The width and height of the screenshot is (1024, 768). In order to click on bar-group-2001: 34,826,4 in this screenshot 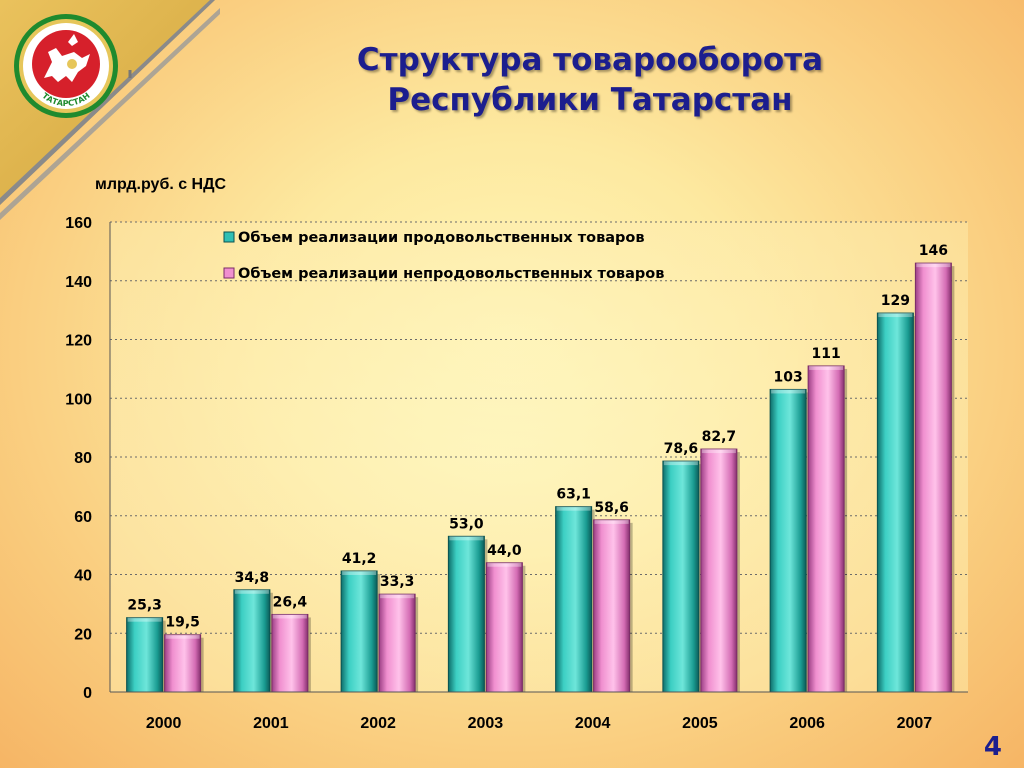, I will do `click(272, 631)`.